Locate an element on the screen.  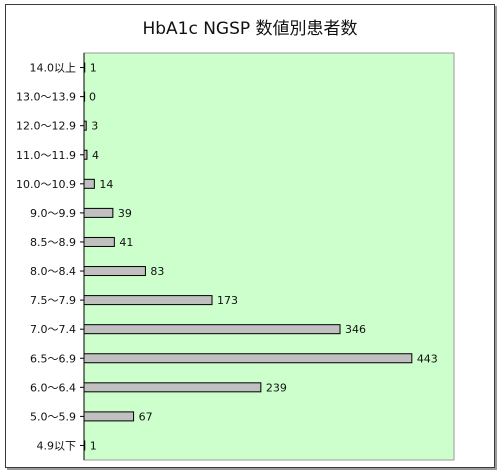
chart-title: HbA1c NGSP 数値別患者数 is located at coordinates (250, 29).